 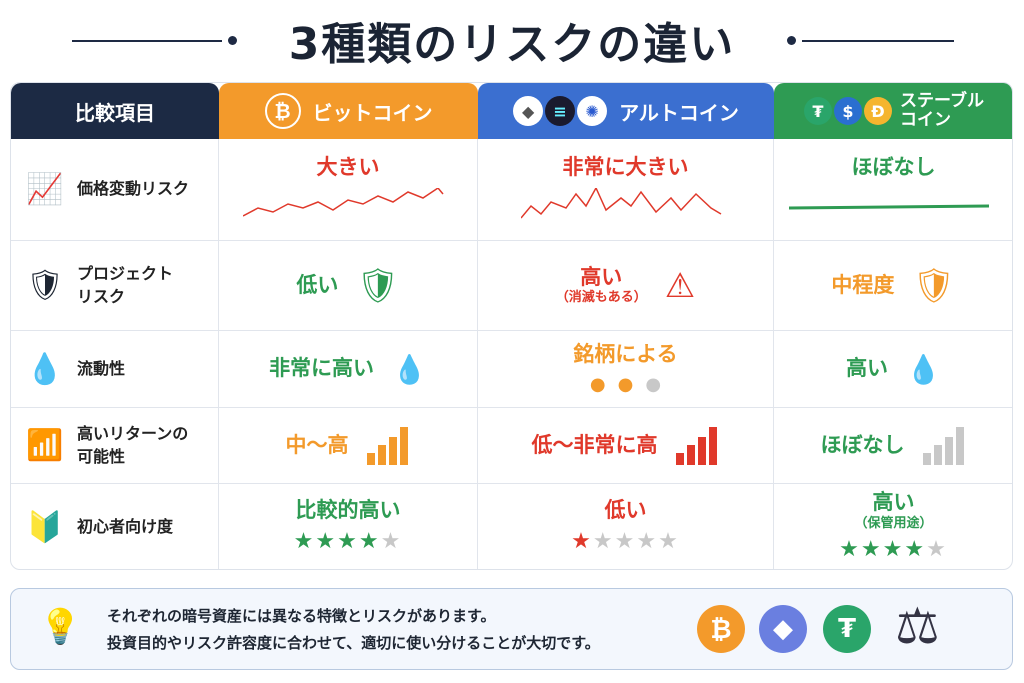 What do you see at coordinates (625, 510) in the screenshot?
I see `altcoin-value: 低い` at bounding box center [625, 510].